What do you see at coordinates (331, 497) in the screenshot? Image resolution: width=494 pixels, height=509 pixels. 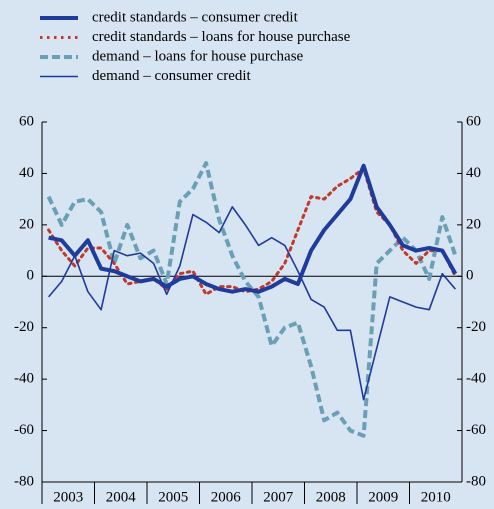 I see `x-tick-label: 2008` at bounding box center [331, 497].